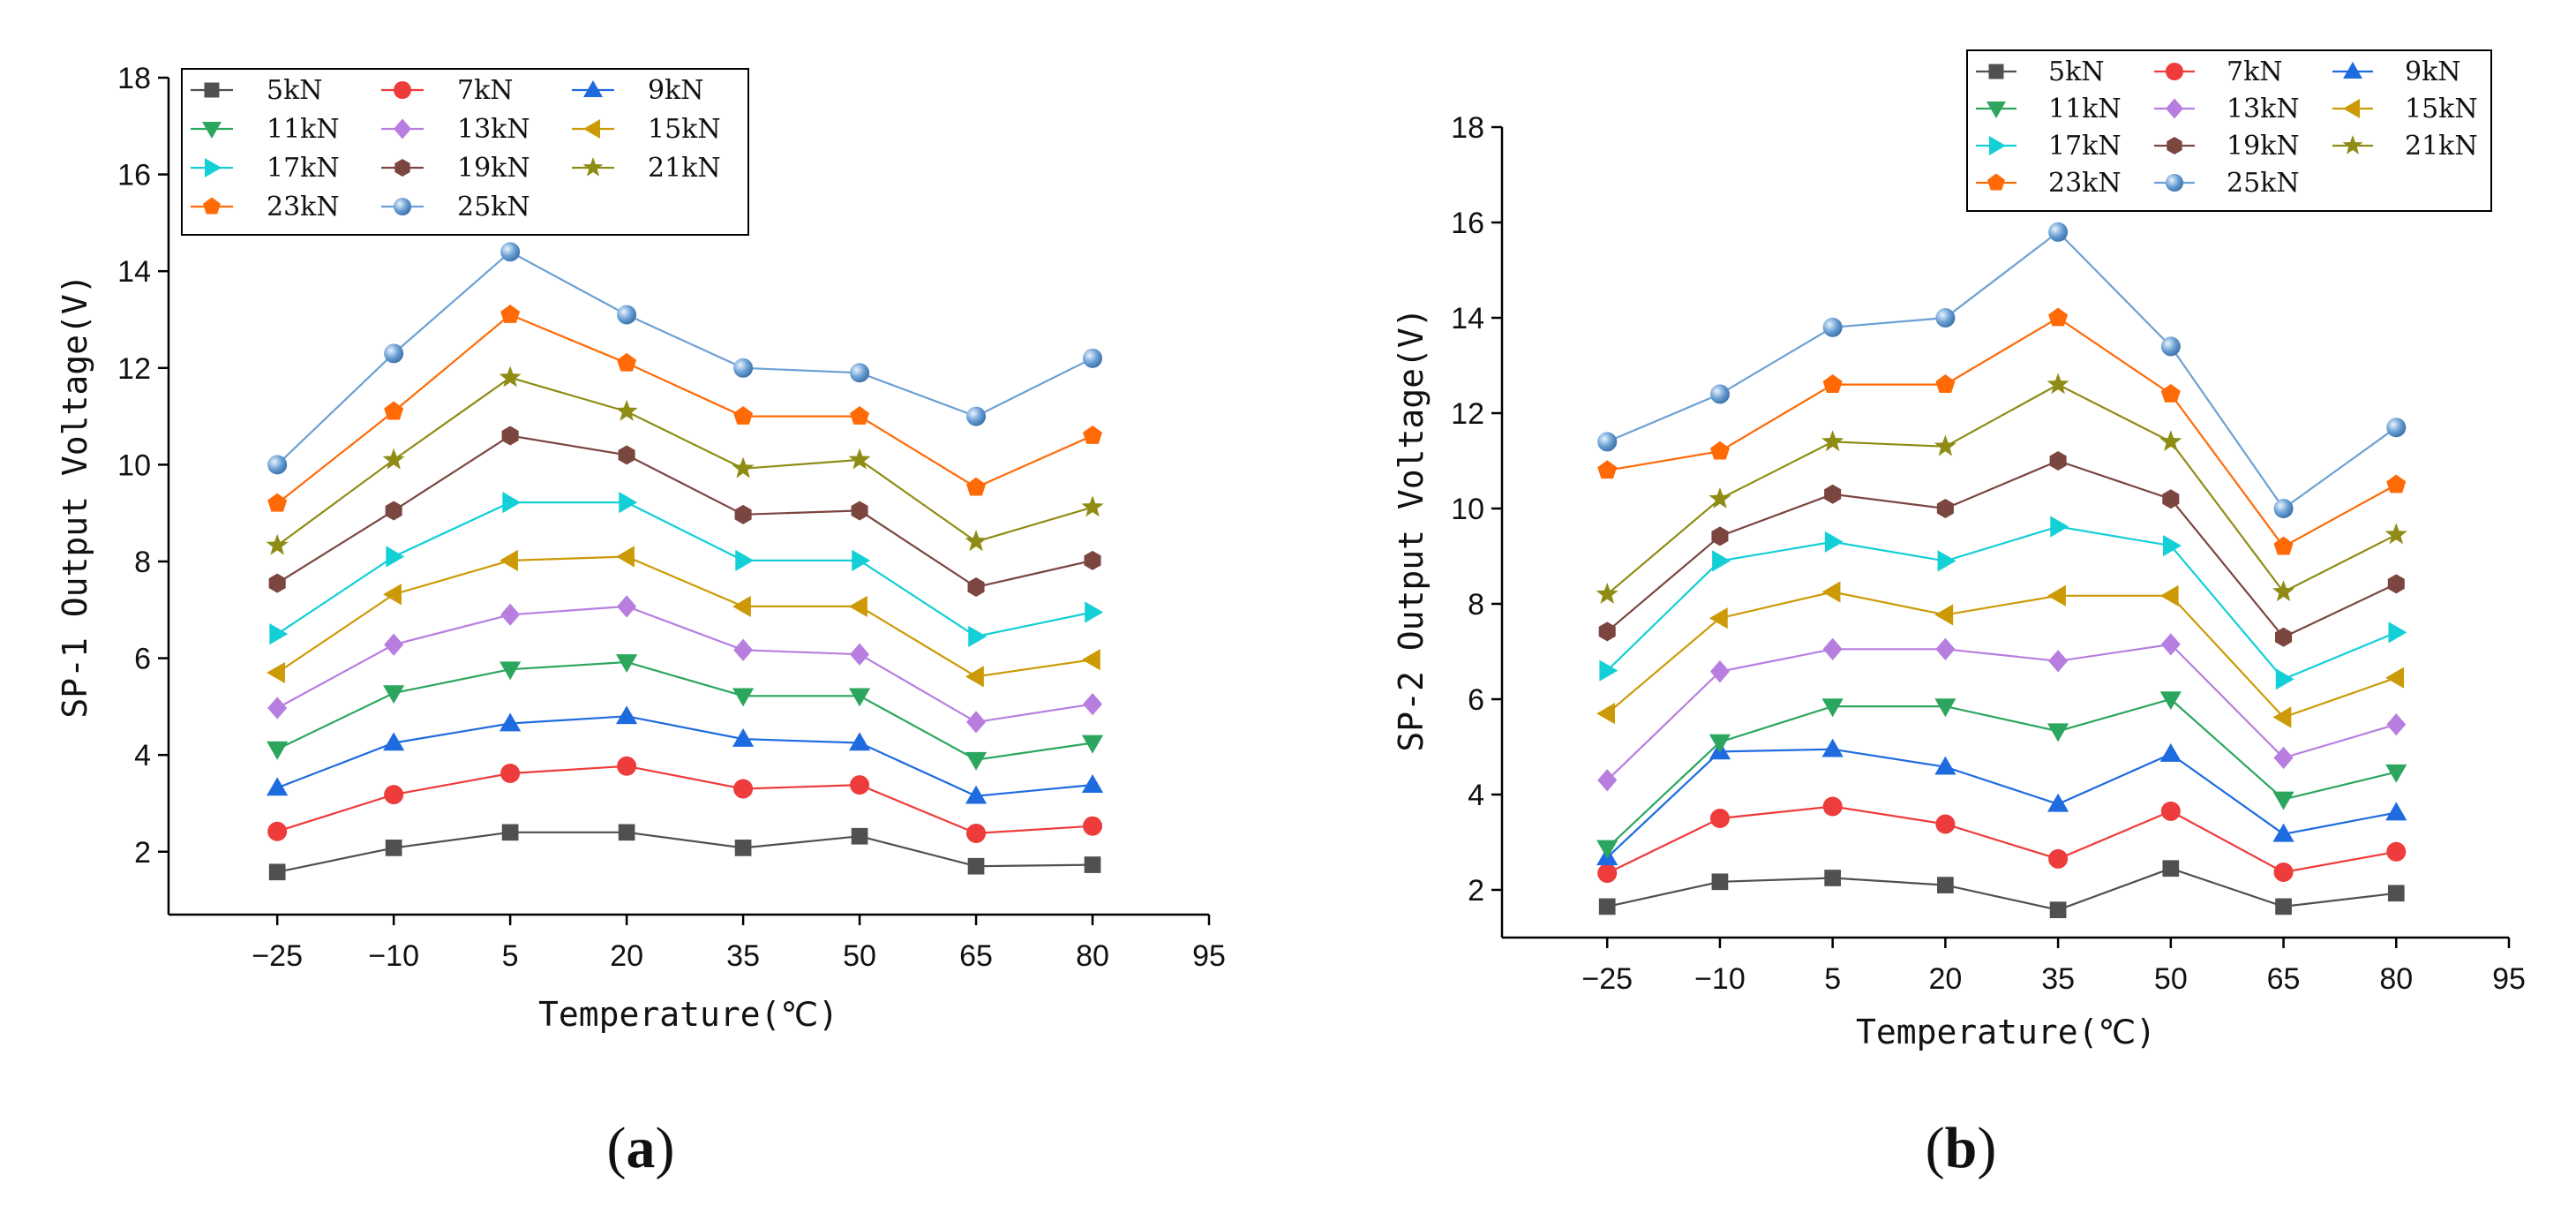 The height and width of the screenshot is (1213, 2576). Describe the element at coordinates (2396, 979) in the screenshot. I see `x-tick-label-b: 80` at that location.